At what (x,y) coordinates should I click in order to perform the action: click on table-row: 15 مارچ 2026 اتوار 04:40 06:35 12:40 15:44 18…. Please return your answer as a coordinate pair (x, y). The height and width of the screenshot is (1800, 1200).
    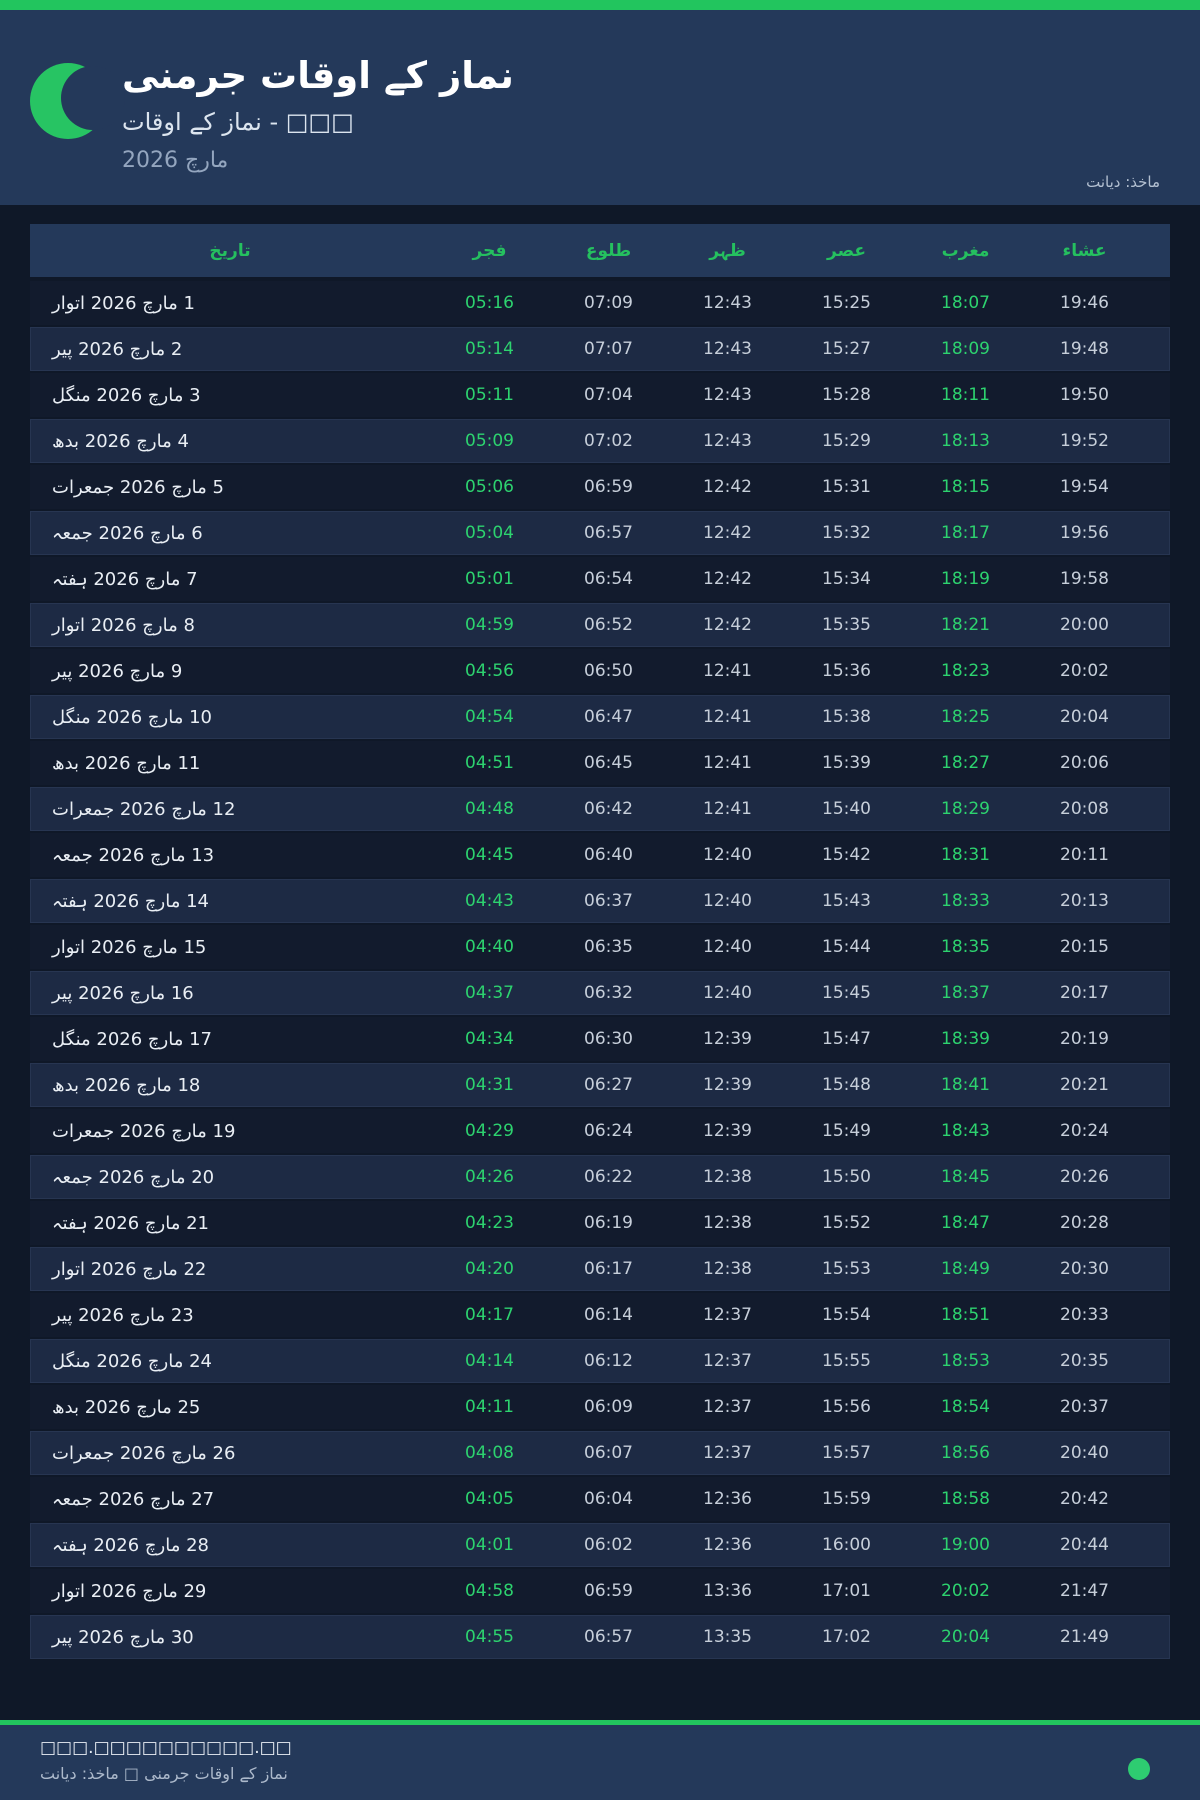
    Looking at the image, I should click on (600, 947).